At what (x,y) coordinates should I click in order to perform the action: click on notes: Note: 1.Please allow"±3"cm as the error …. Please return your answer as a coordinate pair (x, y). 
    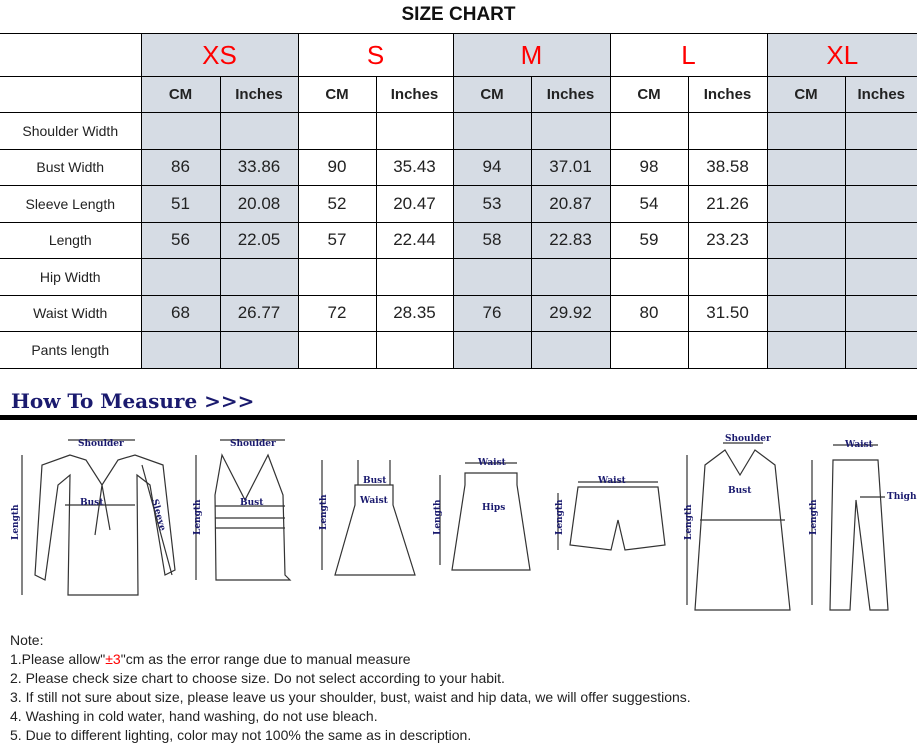
    Looking at the image, I should click on (350, 688).